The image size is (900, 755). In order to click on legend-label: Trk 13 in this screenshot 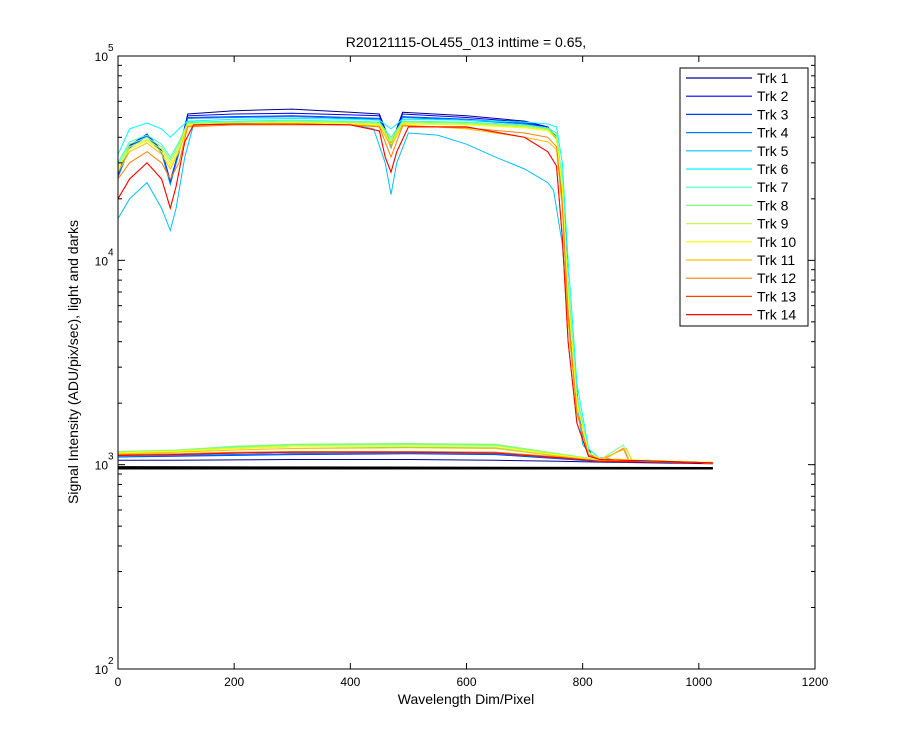, I will do `click(776, 296)`.